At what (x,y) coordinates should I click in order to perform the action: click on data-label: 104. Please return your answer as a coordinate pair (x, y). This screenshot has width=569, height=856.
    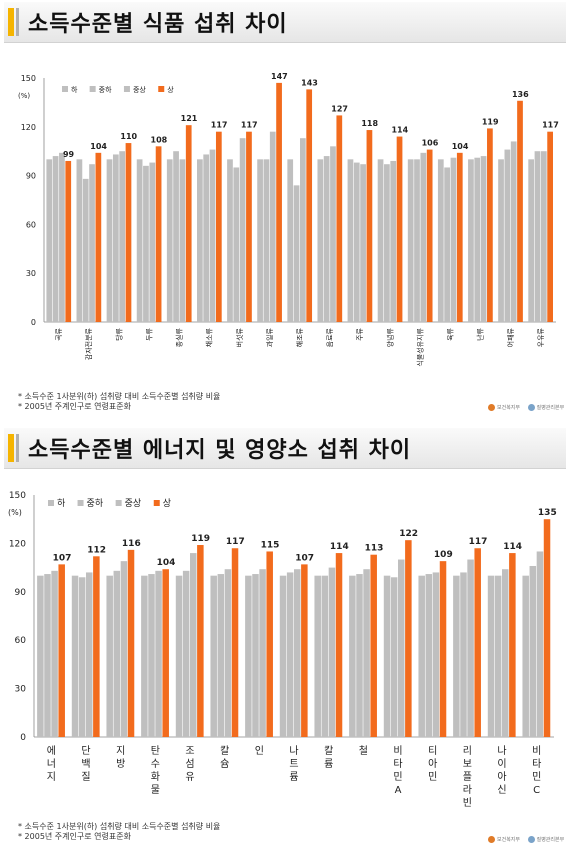
    Looking at the image, I should click on (460, 146).